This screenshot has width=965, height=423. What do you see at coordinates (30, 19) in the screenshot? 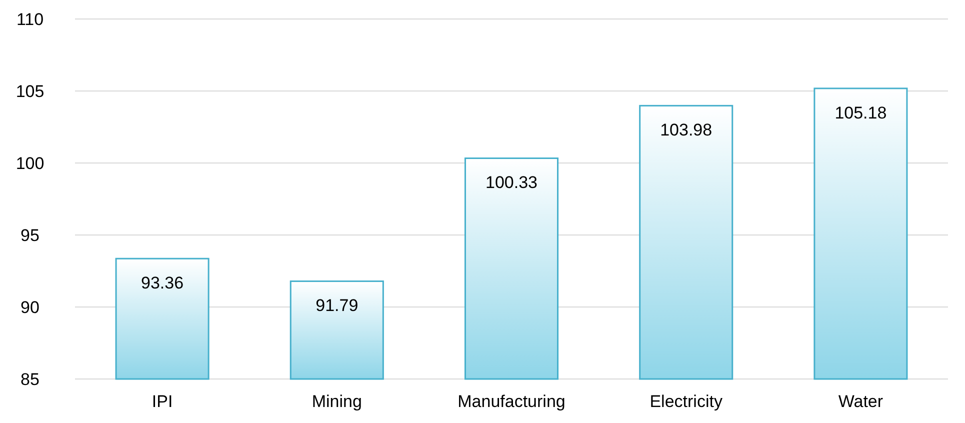
I see `y-tick-label: 110` at bounding box center [30, 19].